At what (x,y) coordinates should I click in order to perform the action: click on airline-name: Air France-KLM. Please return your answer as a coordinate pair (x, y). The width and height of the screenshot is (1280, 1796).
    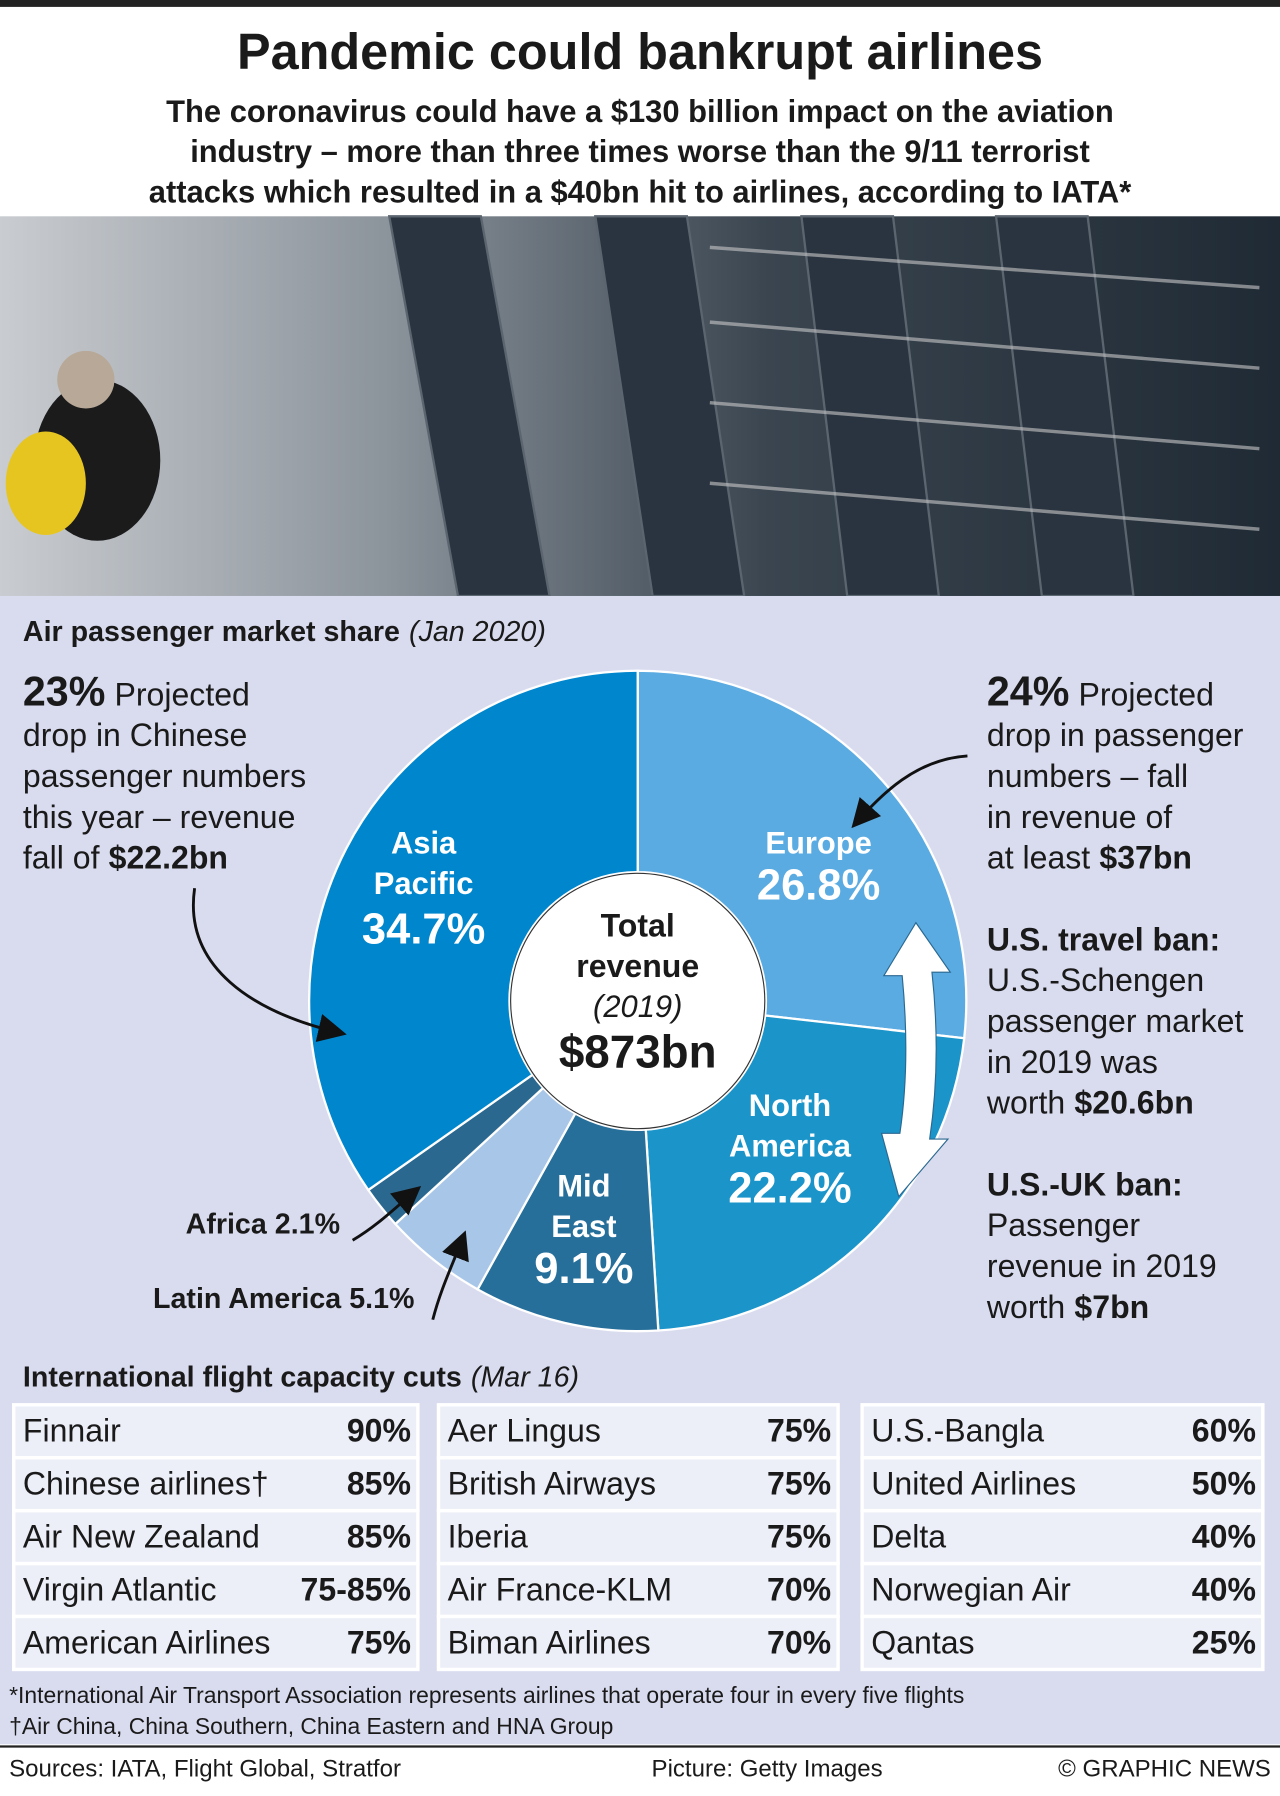
    Looking at the image, I should click on (560, 1589).